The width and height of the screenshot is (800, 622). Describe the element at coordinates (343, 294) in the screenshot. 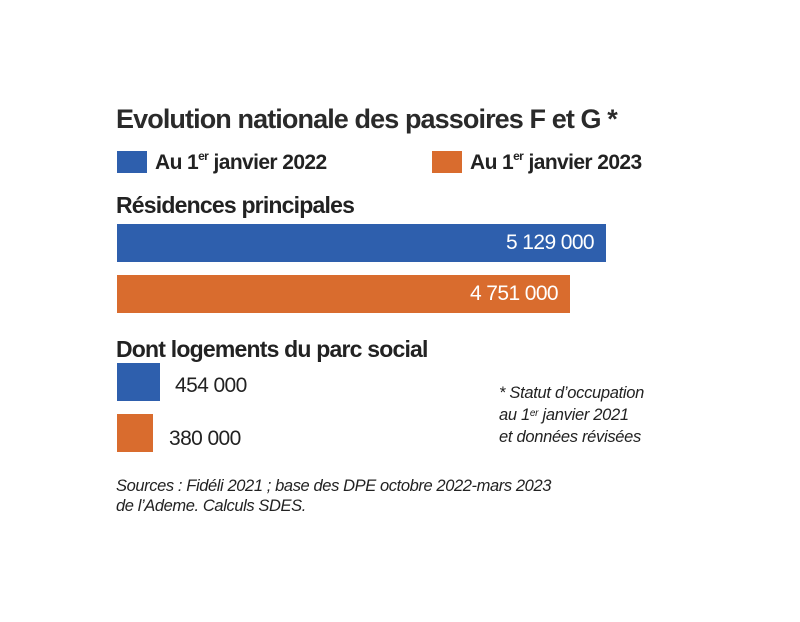

I see `bar-residences-2023` at that location.